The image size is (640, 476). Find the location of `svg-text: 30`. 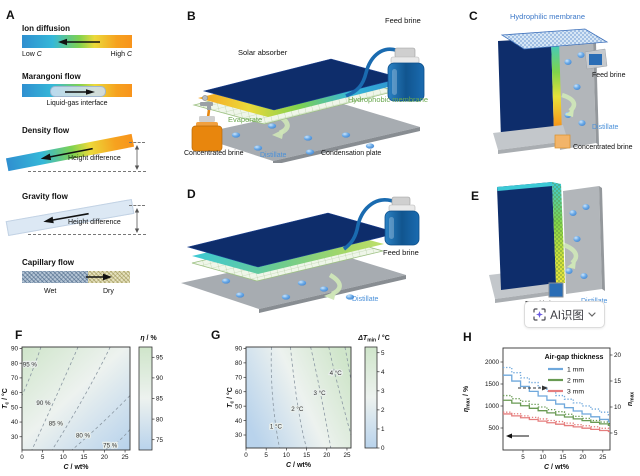

svg-text: 30 is located at coordinates (15, 437).